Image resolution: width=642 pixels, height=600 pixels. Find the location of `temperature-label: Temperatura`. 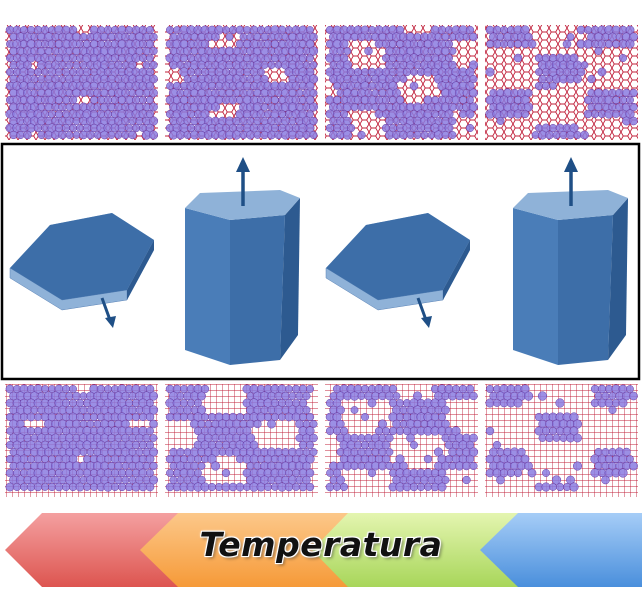

temperature-label: Temperatura is located at coordinates (321, 544).